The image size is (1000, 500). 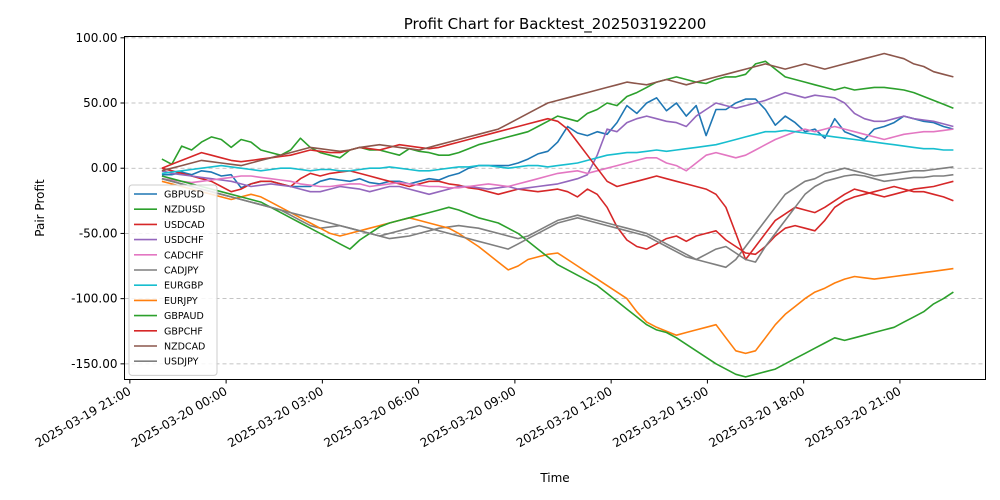 I want to click on y-tick-label: -150.00, so click(x=94, y=364).